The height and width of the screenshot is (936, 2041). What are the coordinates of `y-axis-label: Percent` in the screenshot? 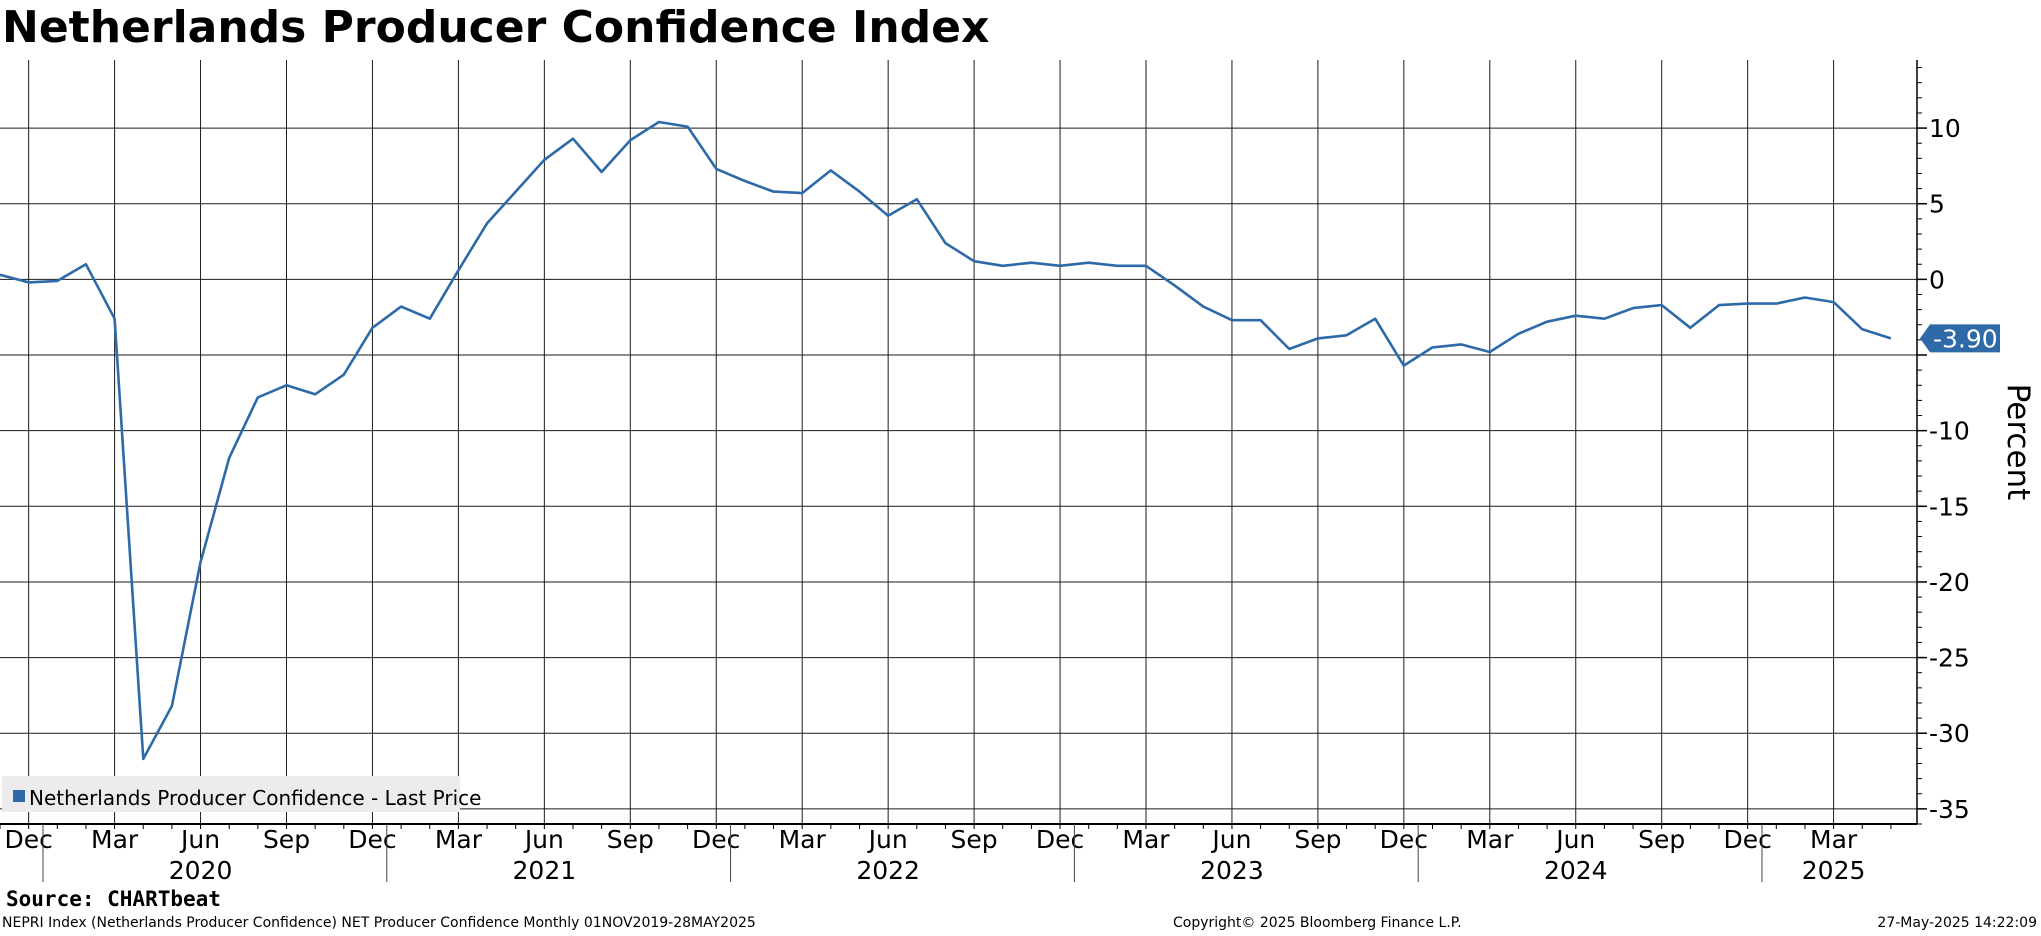 It's located at (2018, 442).